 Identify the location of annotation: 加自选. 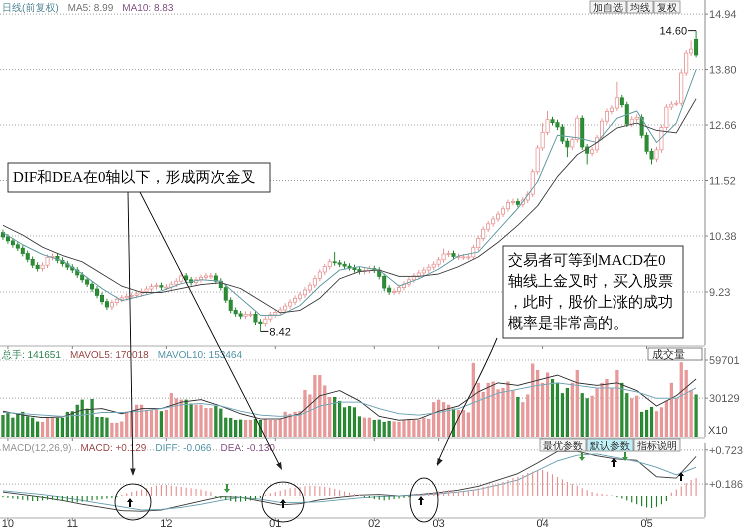
(608, 8).